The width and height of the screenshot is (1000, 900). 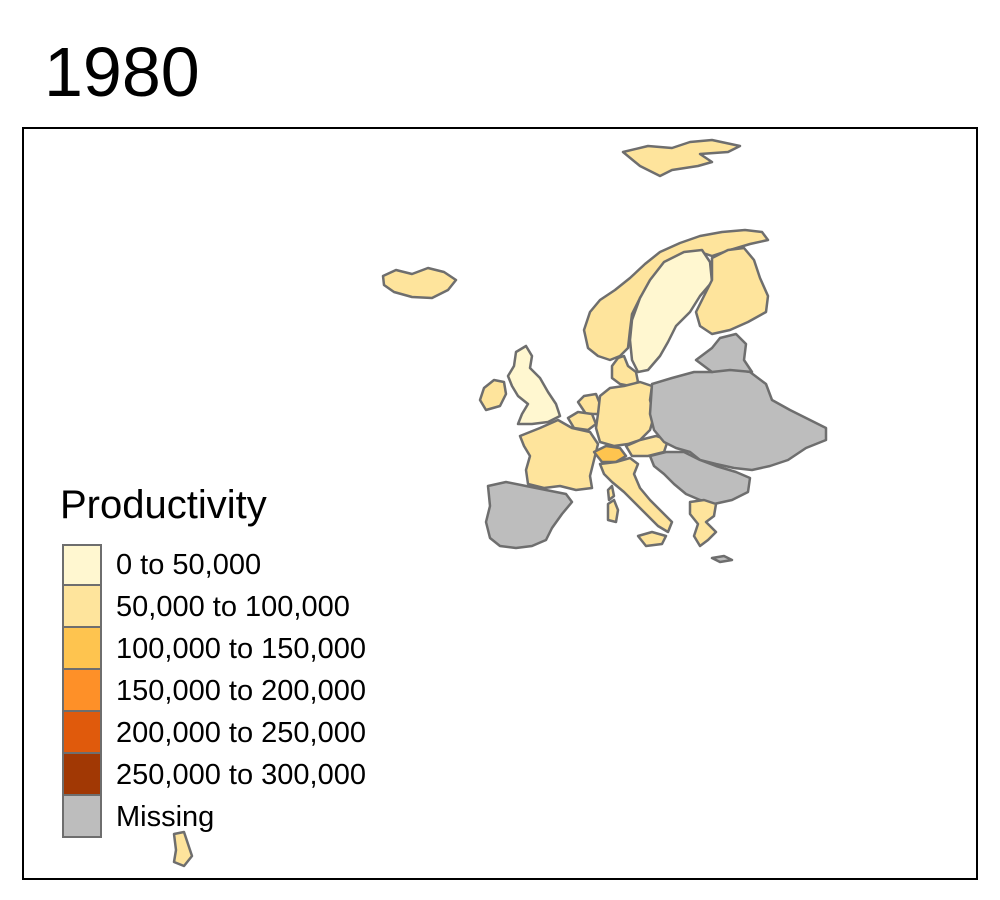 I want to click on legend-item: 50,000 to 100,000, so click(x=205, y=607).